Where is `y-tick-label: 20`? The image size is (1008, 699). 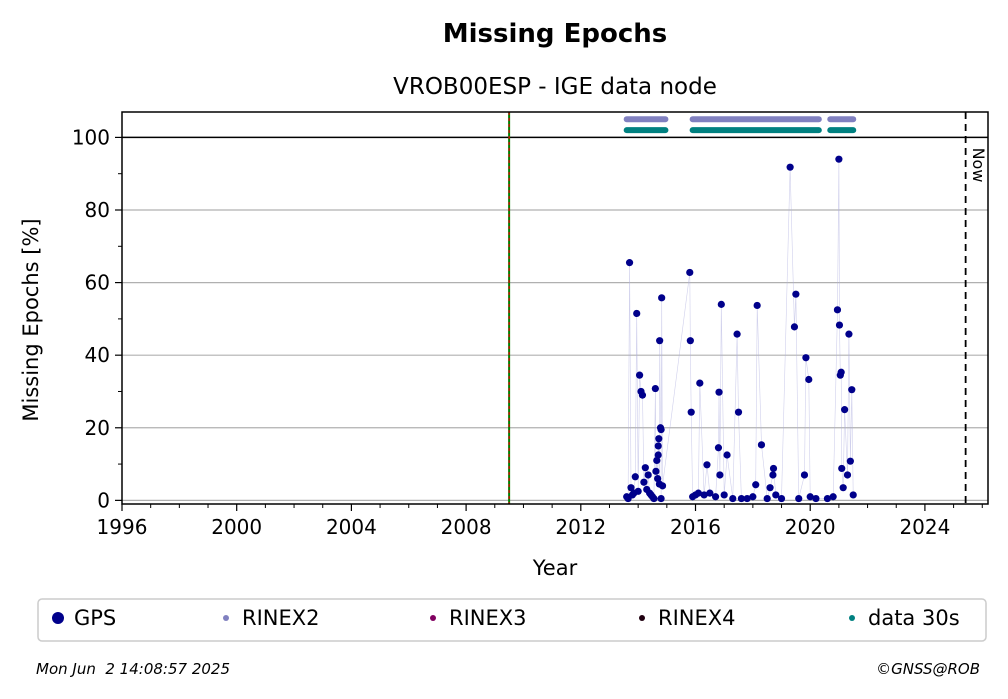 y-tick-label: 20 is located at coordinates (97, 428).